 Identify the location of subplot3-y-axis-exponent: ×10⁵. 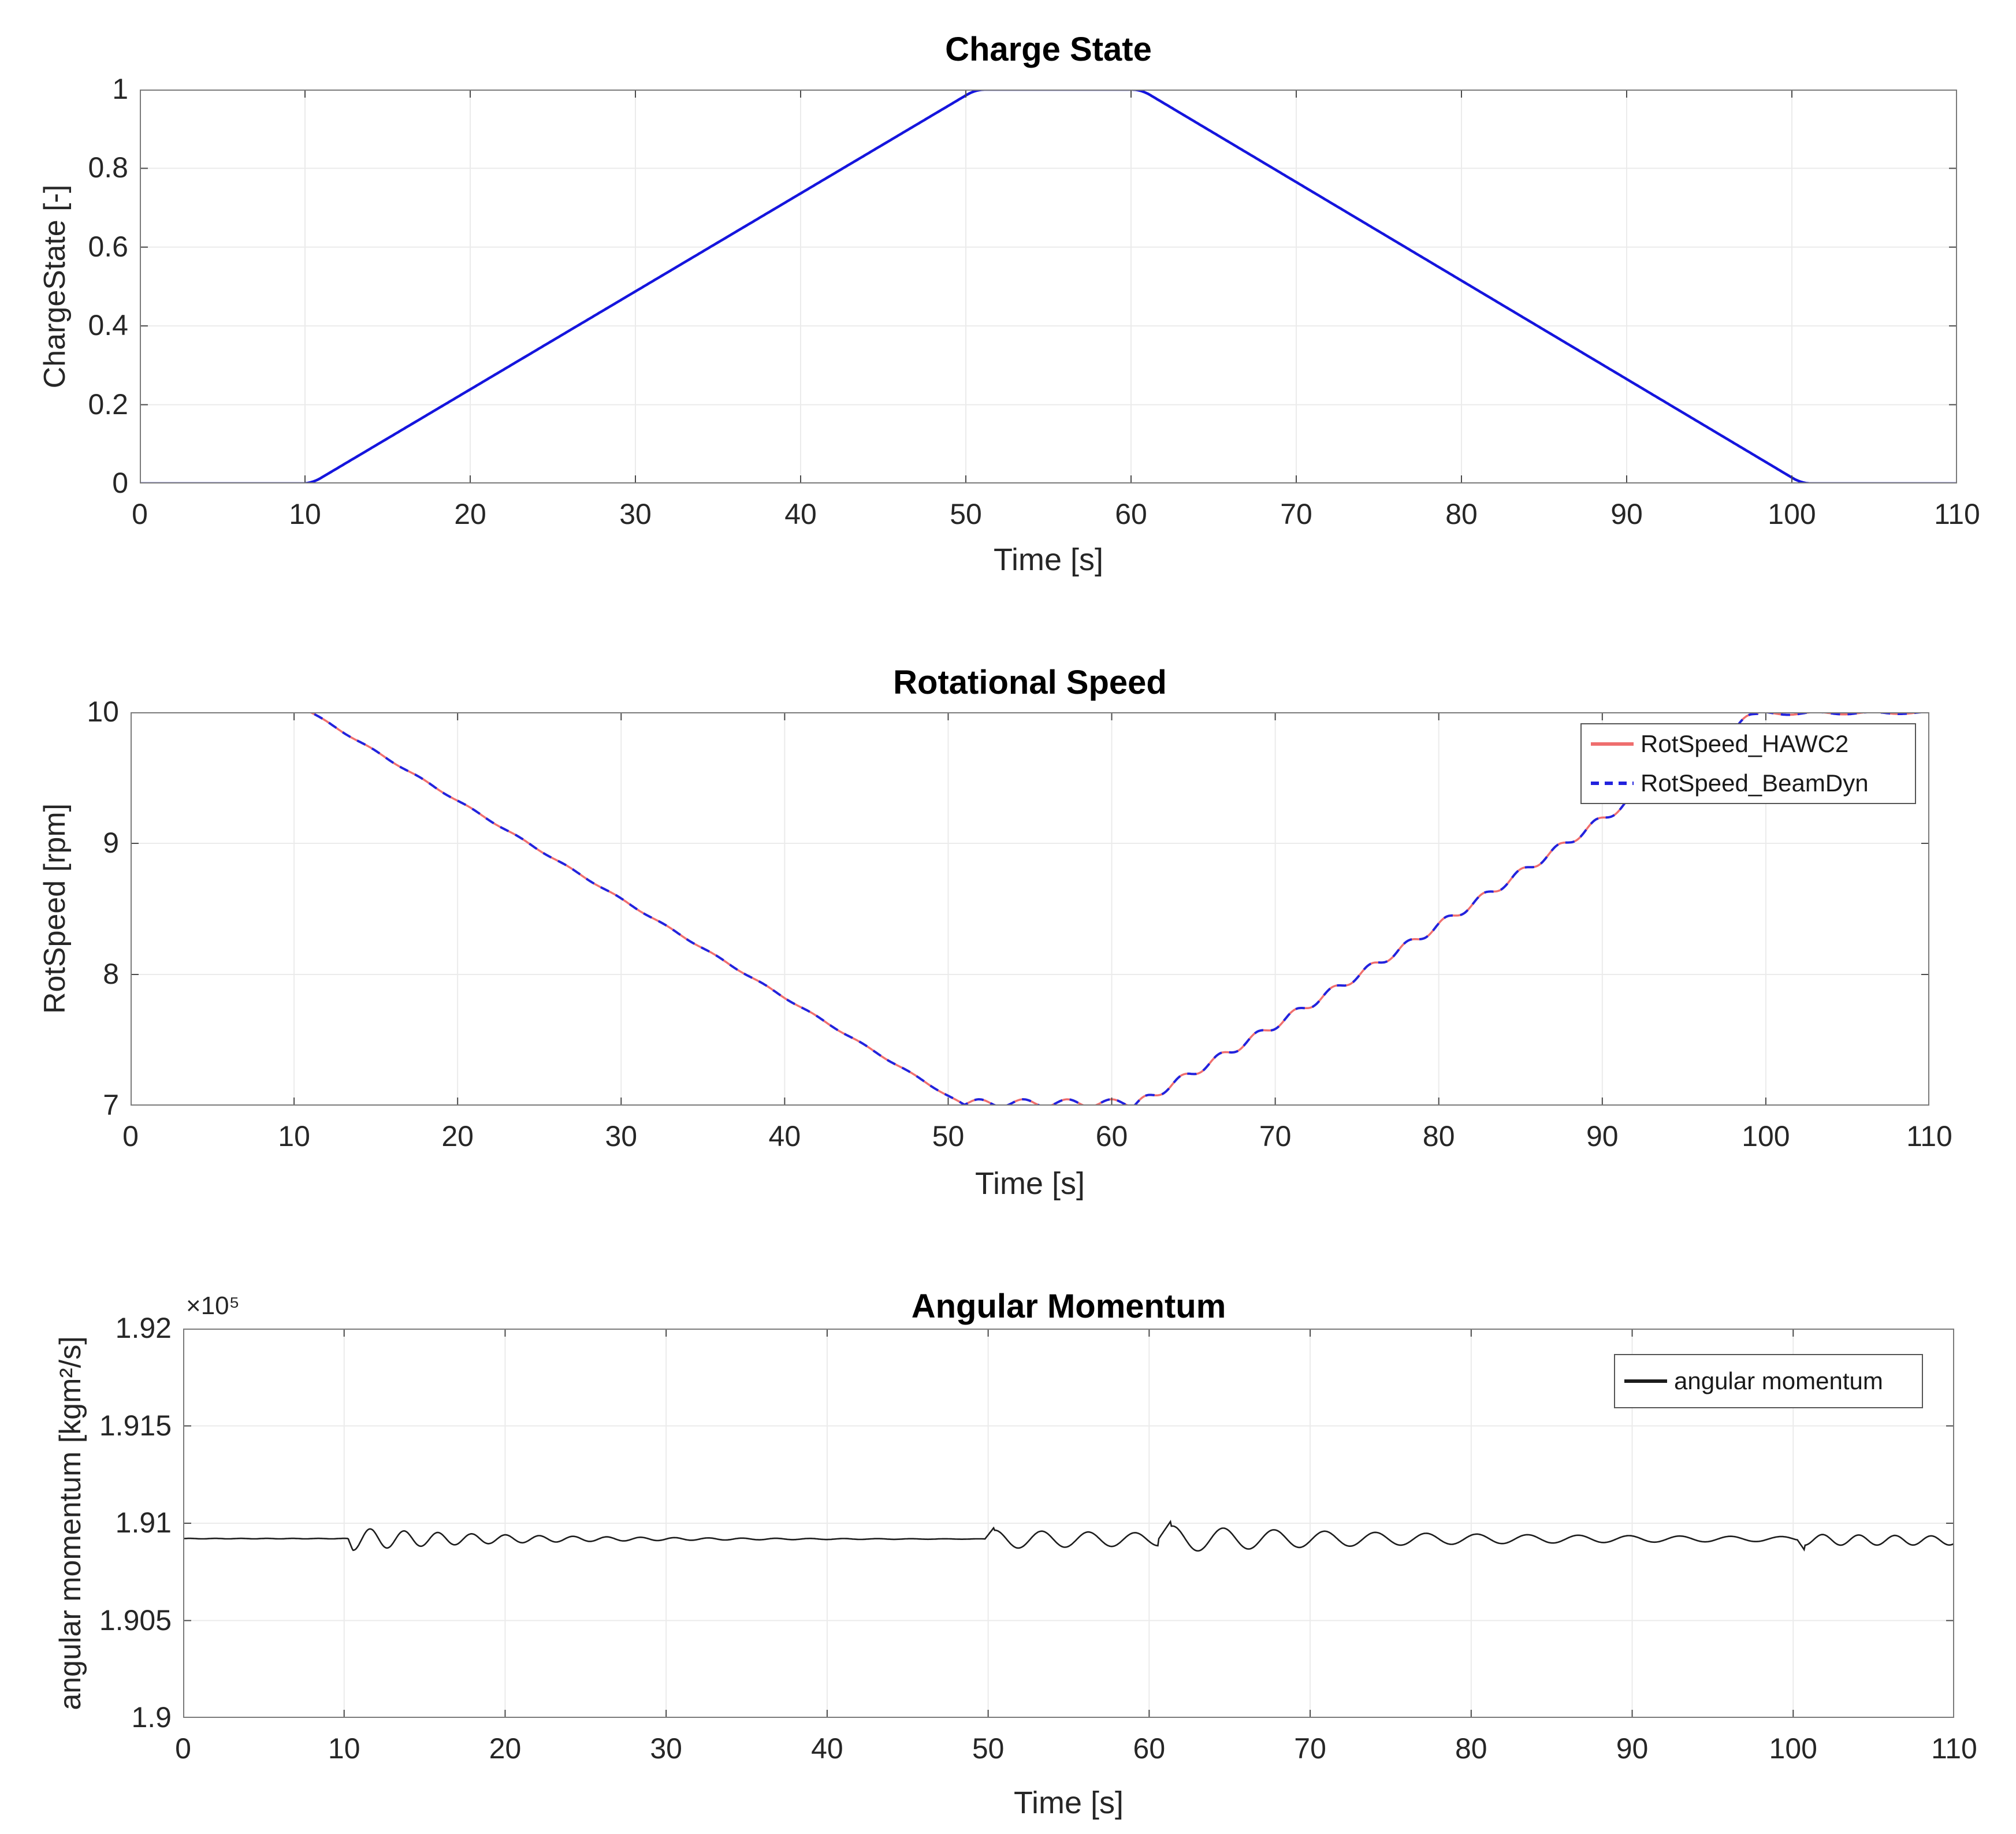
(213, 1306).